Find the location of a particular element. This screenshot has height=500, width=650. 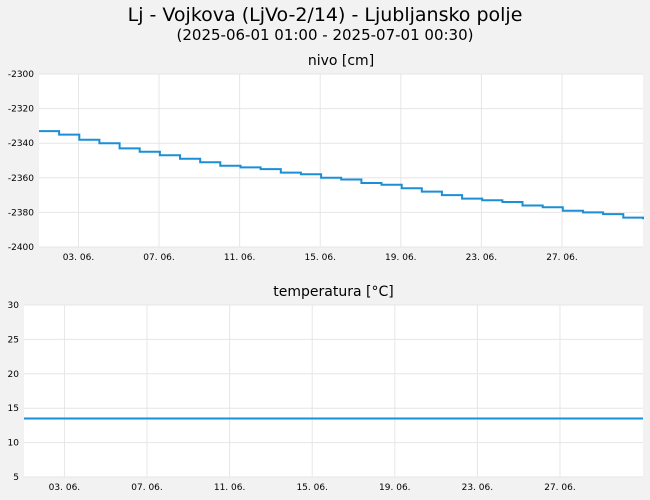

x-tick-label-0-3: 15. 06. is located at coordinates (320, 258).